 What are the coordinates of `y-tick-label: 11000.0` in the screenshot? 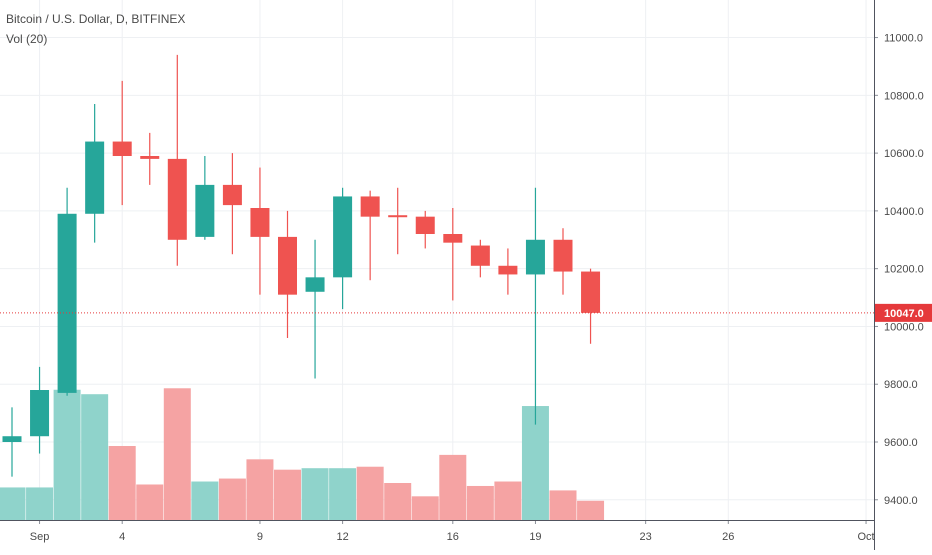 It's located at (903, 39).